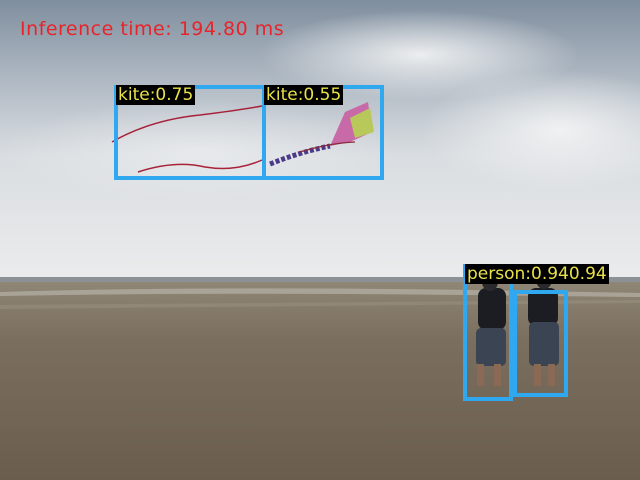  What do you see at coordinates (543, 328) in the screenshot?
I see `person-right` at bounding box center [543, 328].